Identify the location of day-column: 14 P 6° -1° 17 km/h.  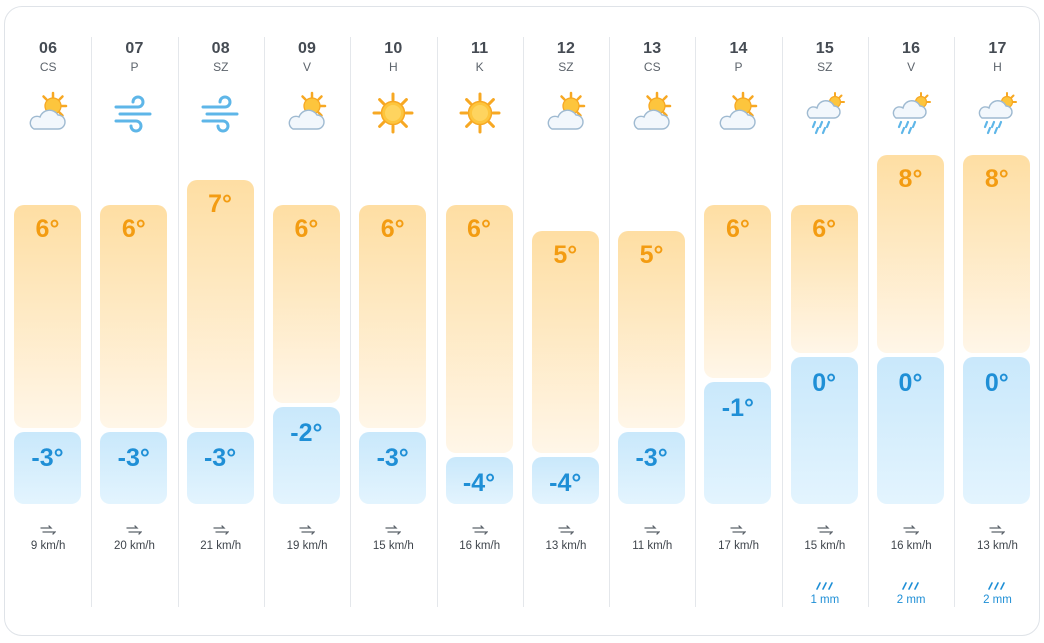
(738, 322).